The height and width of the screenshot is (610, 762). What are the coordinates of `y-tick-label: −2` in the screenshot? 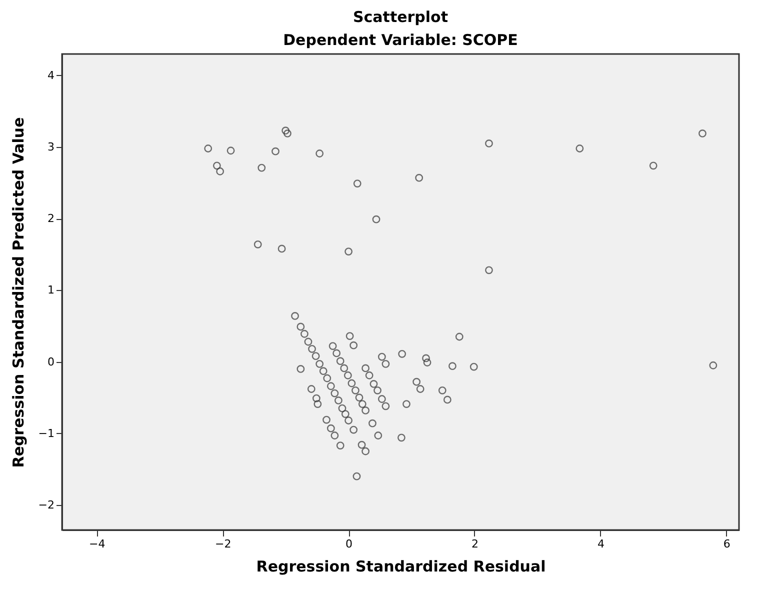 It's located at (46, 505).